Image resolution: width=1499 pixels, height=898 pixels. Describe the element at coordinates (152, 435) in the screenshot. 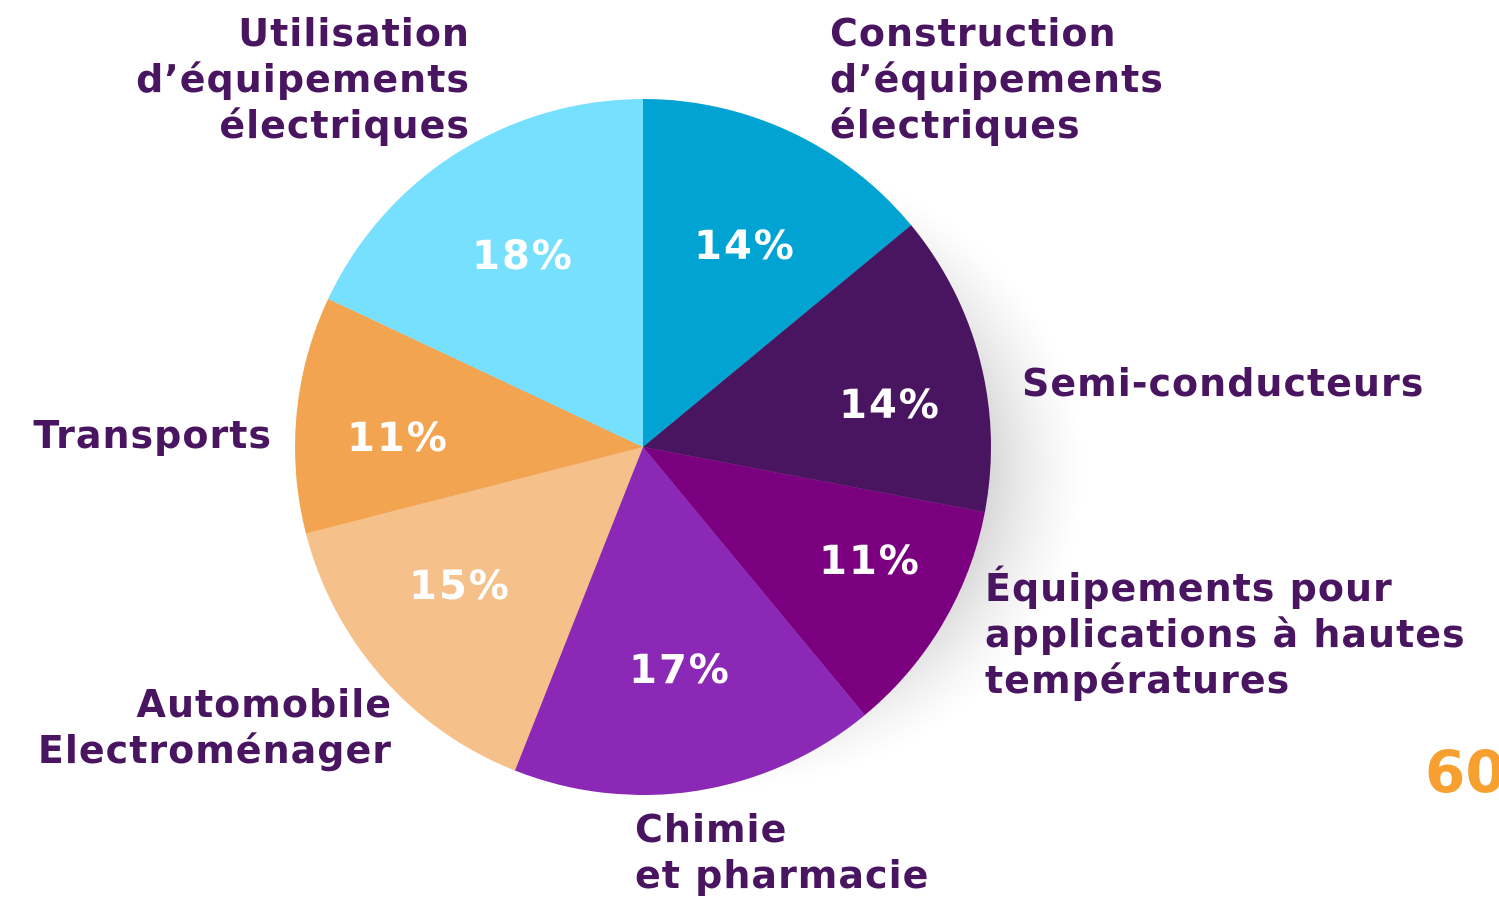

I see `category-label: Transports` at that location.